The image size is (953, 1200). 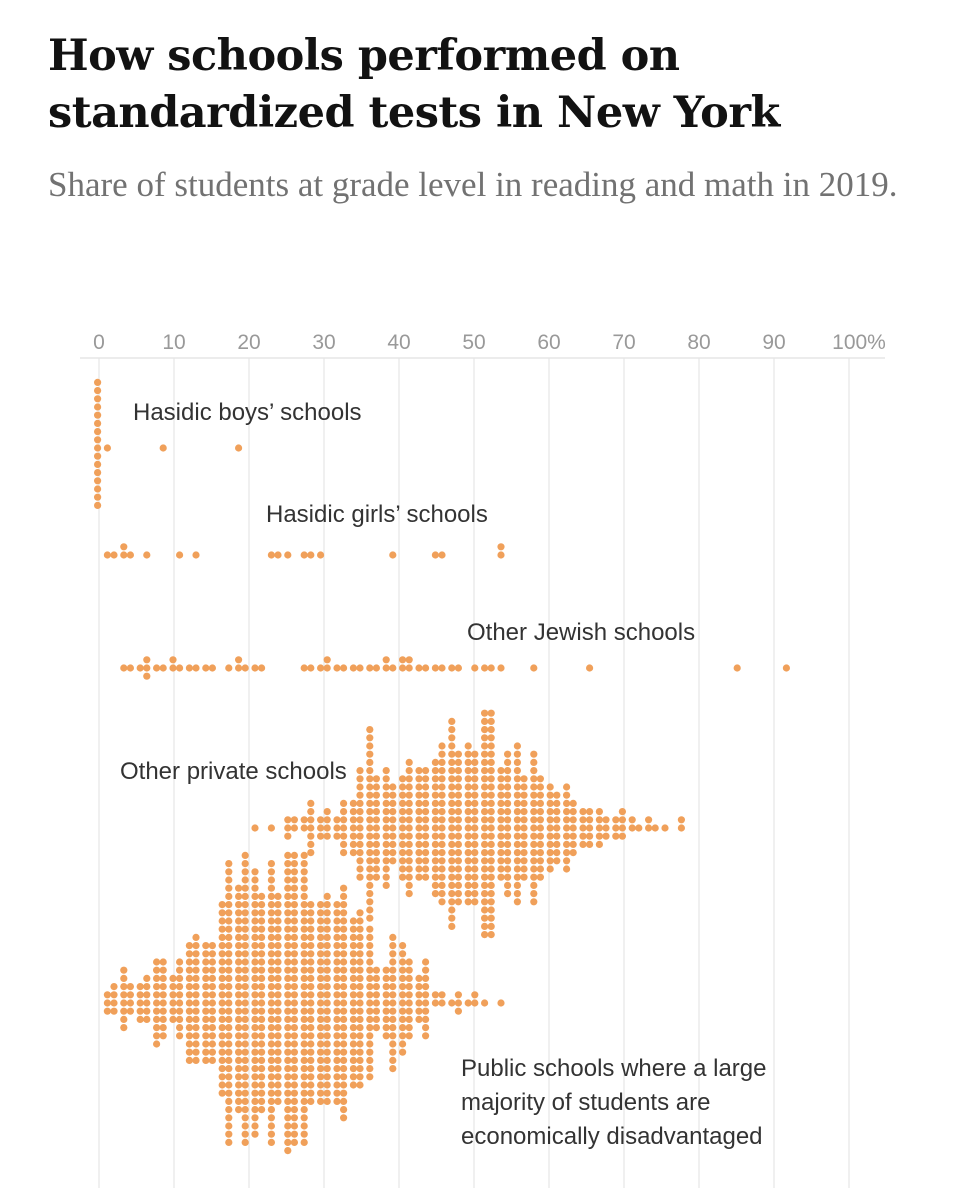 I want to click on x-tick-label-90: 90, so click(x=773, y=342).